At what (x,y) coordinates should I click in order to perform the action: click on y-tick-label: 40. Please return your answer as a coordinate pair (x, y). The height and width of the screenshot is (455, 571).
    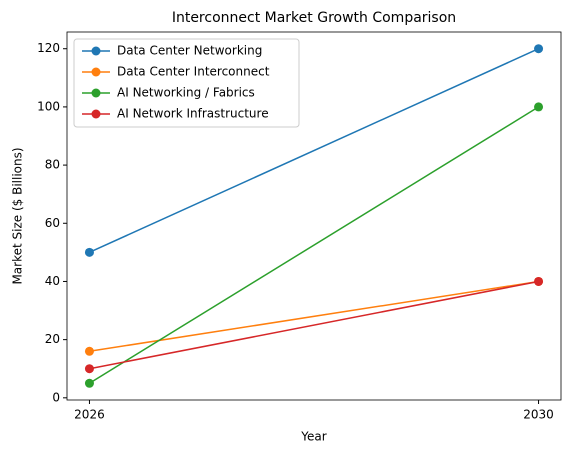
    Looking at the image, I should click on (52, 281).